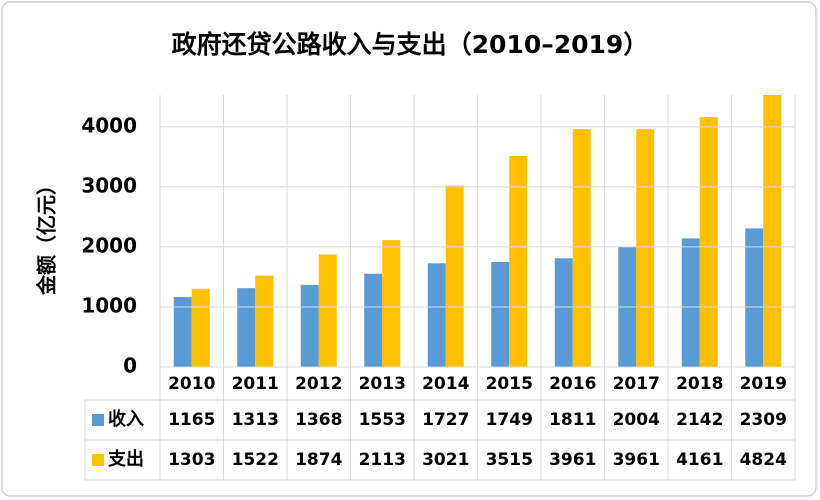  Describe the element at coordinates (47, 235) in the screenshot. I see `y-axis-label: 金额（亿元）` at that location.